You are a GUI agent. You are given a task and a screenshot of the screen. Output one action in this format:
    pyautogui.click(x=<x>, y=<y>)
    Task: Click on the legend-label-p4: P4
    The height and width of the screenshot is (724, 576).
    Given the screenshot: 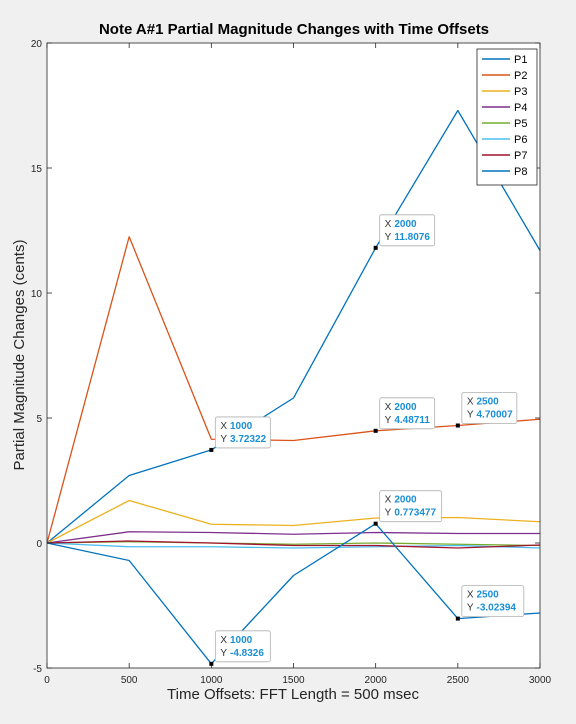 What is the action you would take?
    pyautogui.click(x=520, y=108)
    